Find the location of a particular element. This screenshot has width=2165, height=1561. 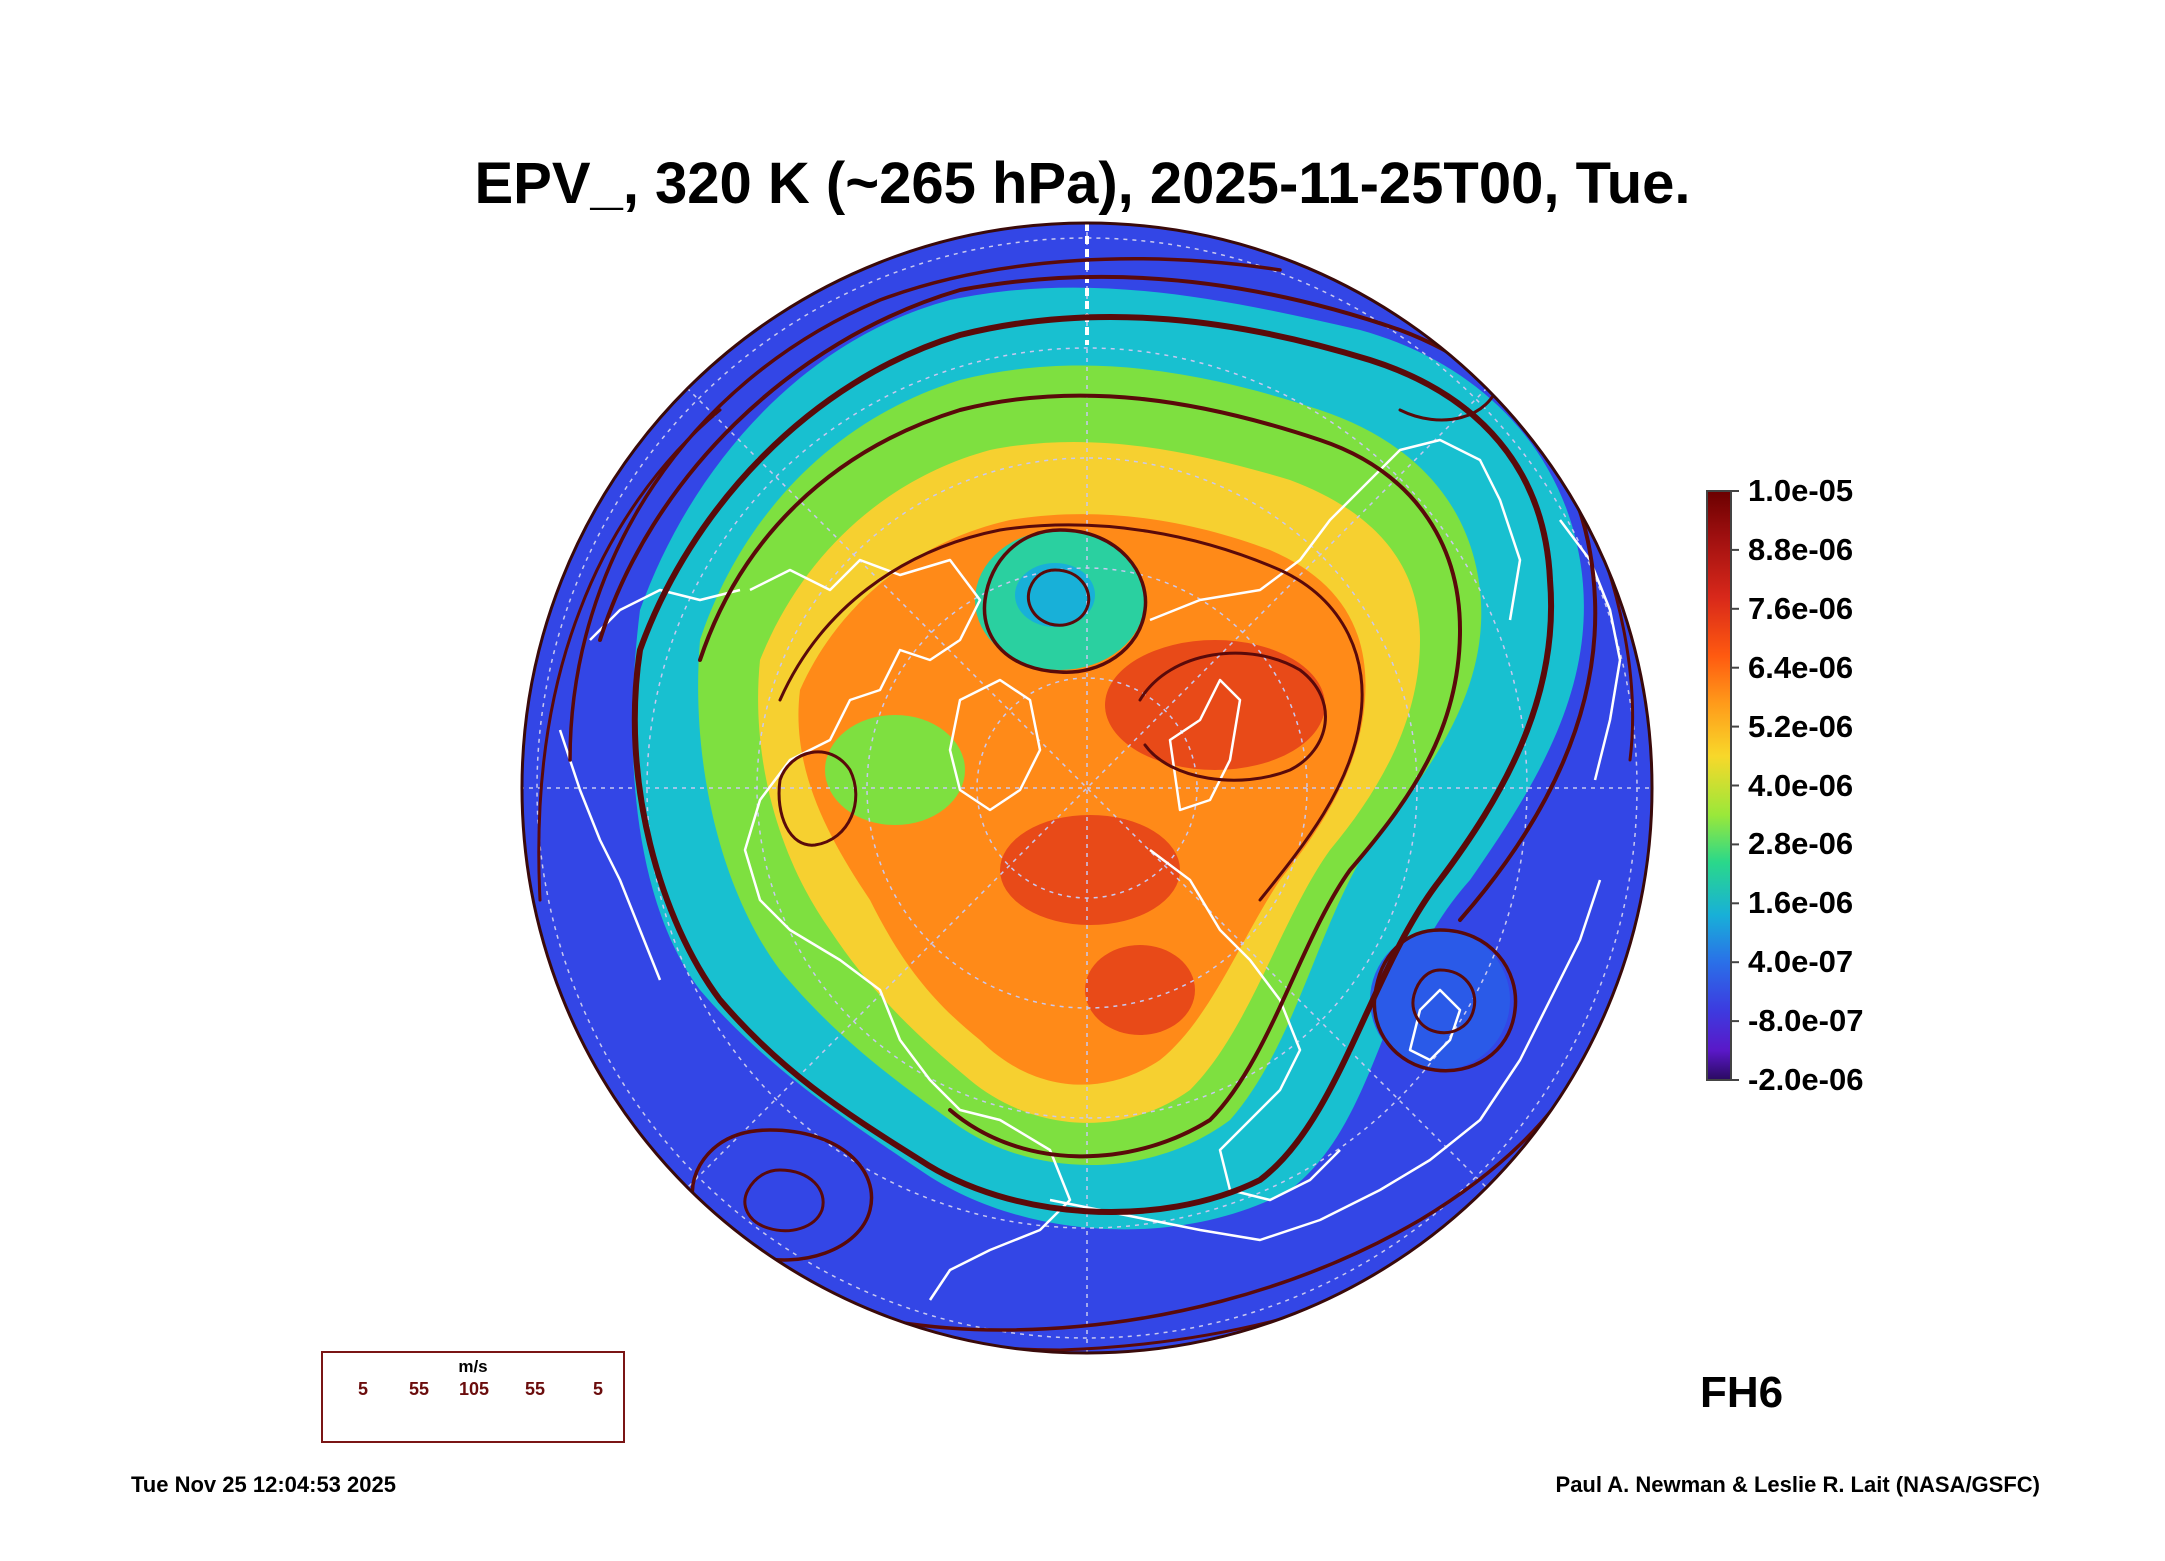

colorbar-label-9: 4.0e-07 is located at coordinates (1801, 962).